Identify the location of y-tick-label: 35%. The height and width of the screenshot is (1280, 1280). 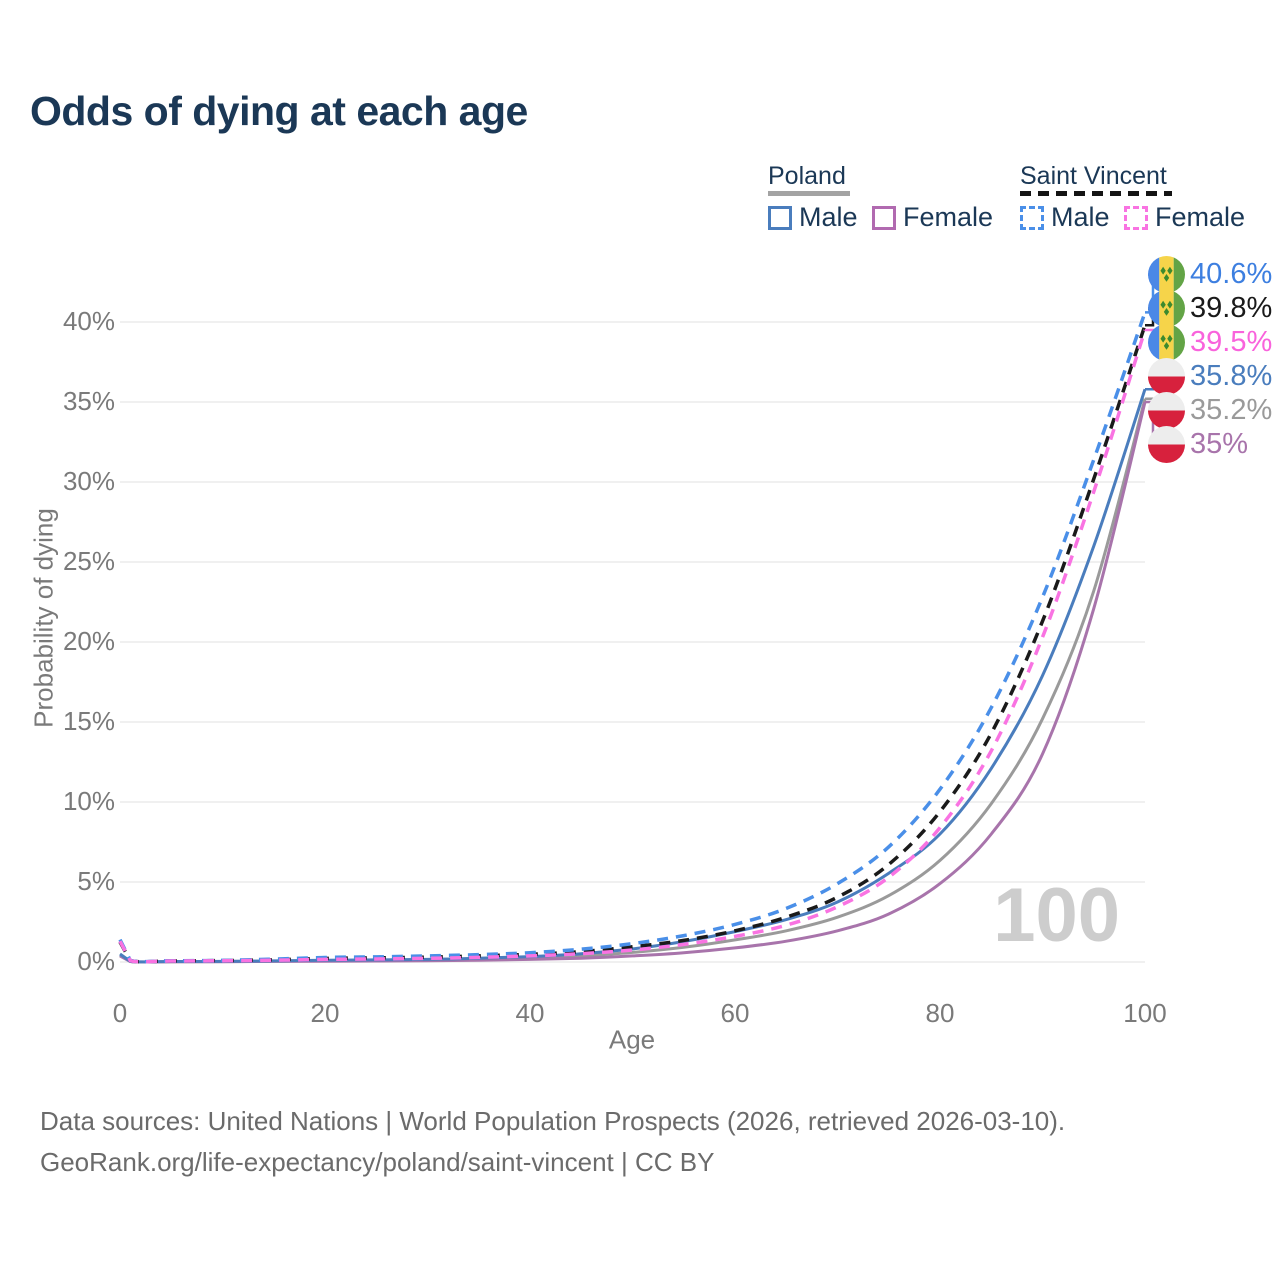
(88, 401).